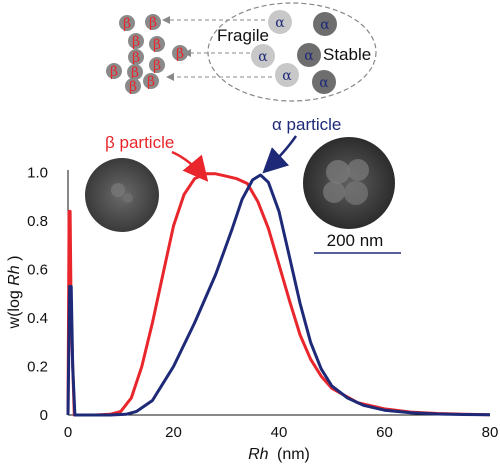 This screenshot has width=500, height=467. I want to click on scale-bar-label: 200 nm, so click(355, 240).